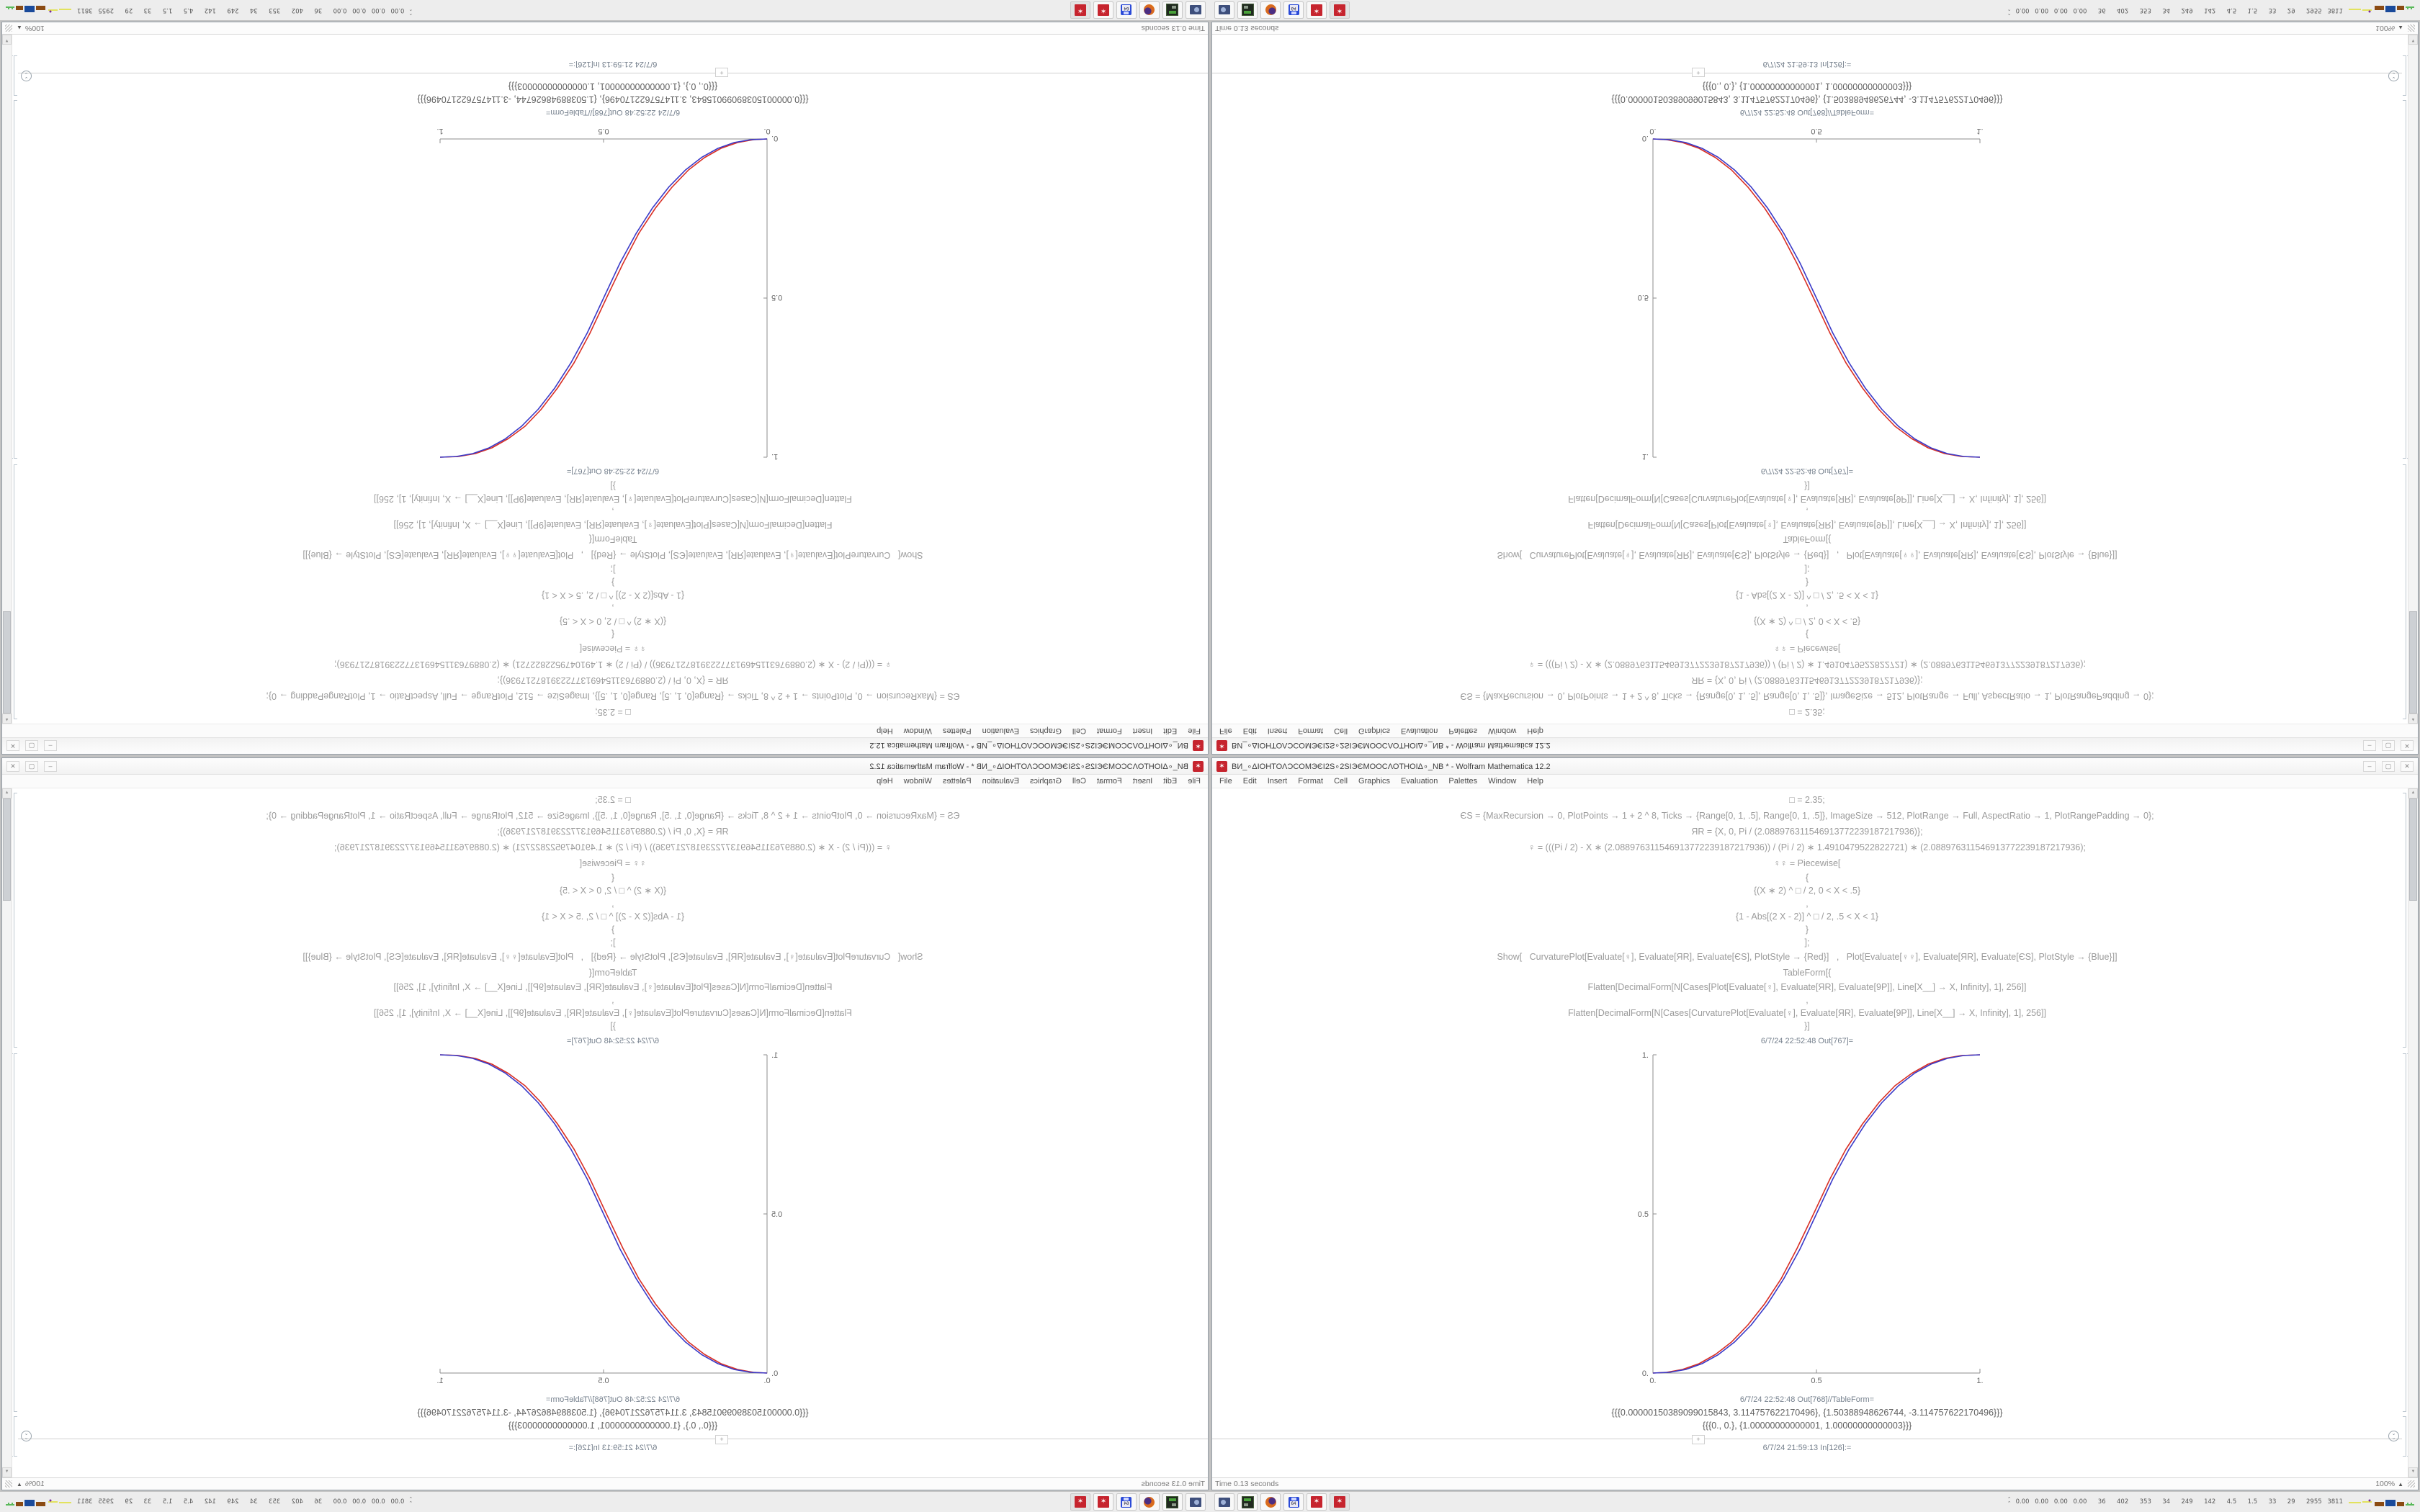  Describe the element at coordinates (2413, 40) in the screenshot. I see `scroll-down-icon: ▼` at that location.